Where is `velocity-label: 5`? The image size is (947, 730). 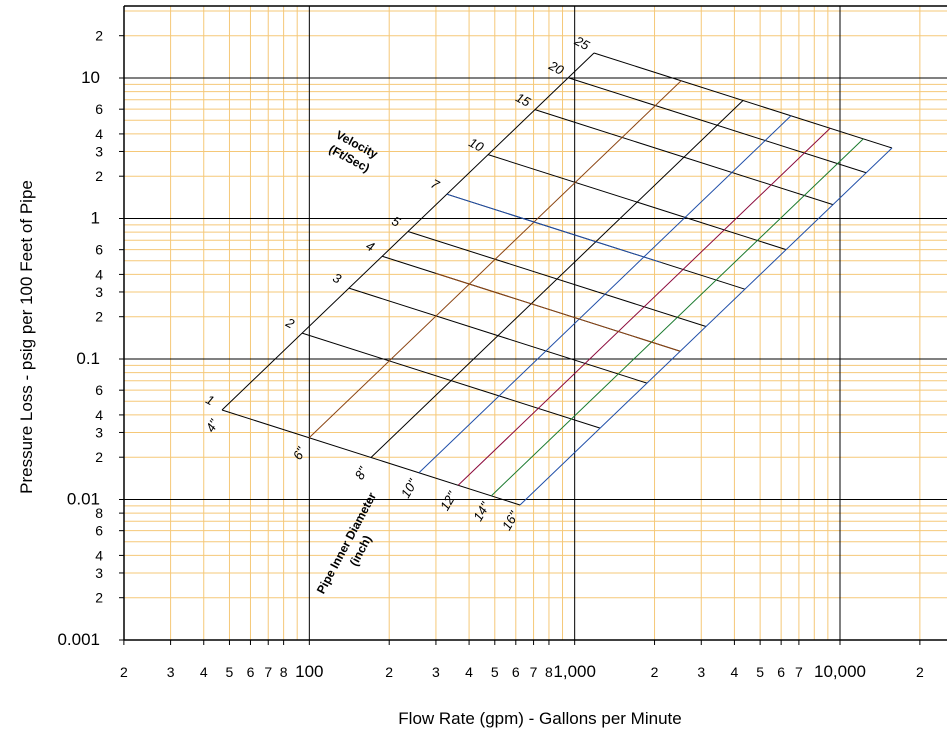
velocity-label: 5 is located at coordinates (396, 221).